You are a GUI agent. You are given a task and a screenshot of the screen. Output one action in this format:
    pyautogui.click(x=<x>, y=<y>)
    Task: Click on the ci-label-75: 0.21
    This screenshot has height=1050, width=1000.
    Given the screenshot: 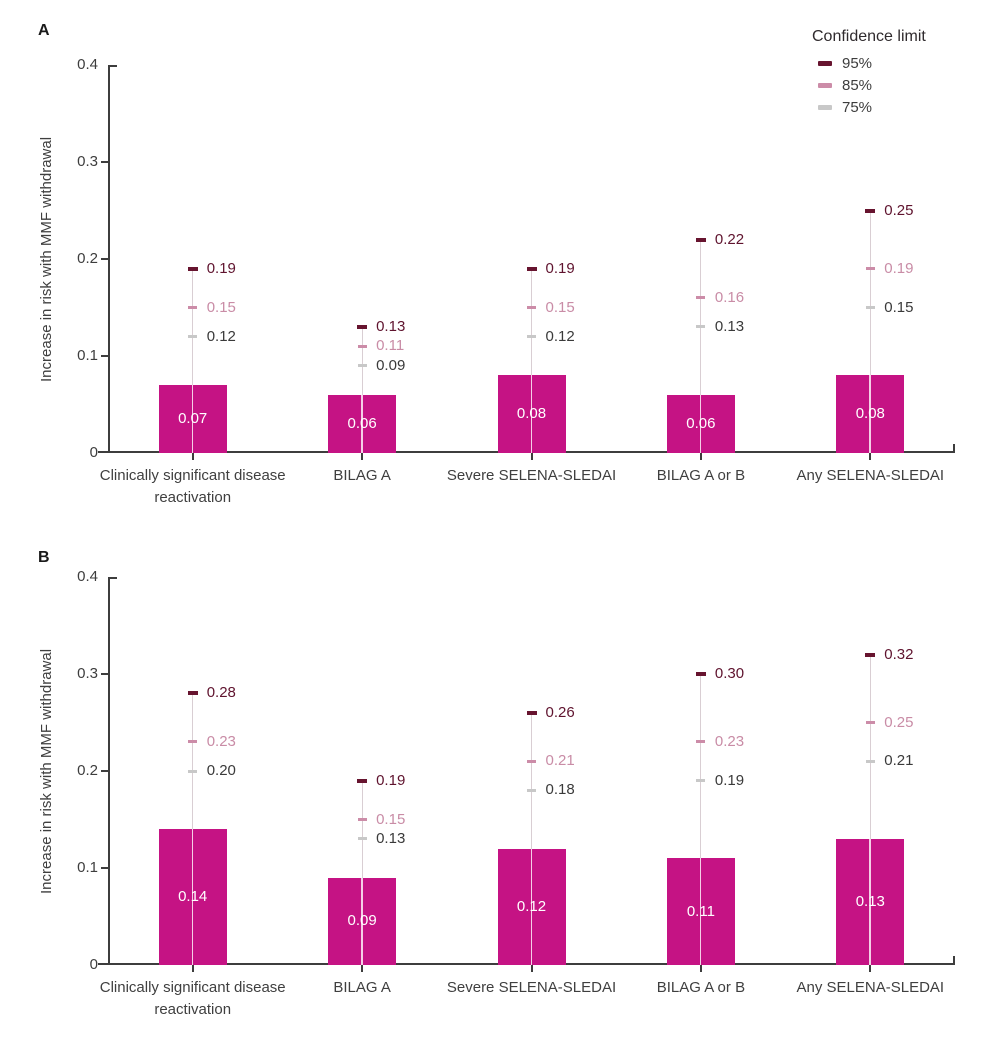 What is the action you would take?
    pyautogui.click(x=899, y=761)
    